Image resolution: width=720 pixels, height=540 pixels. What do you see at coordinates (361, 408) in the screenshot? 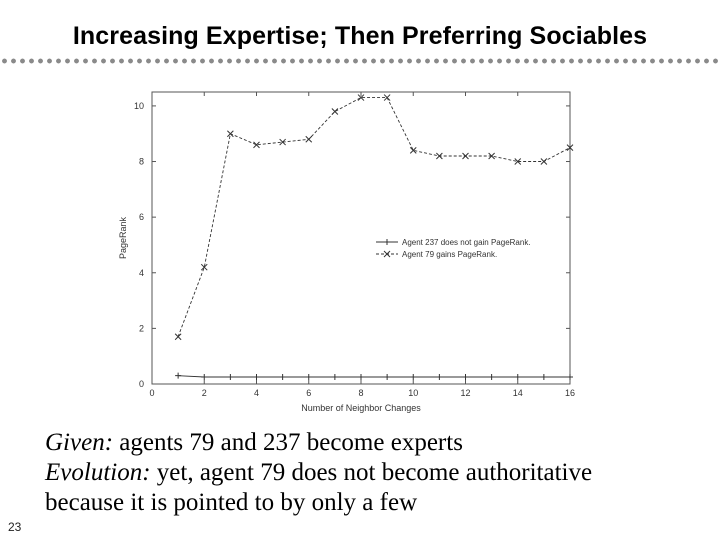
I see `x-axis-label: Number of Neighbor Changes` at bounding box center [361, 408].